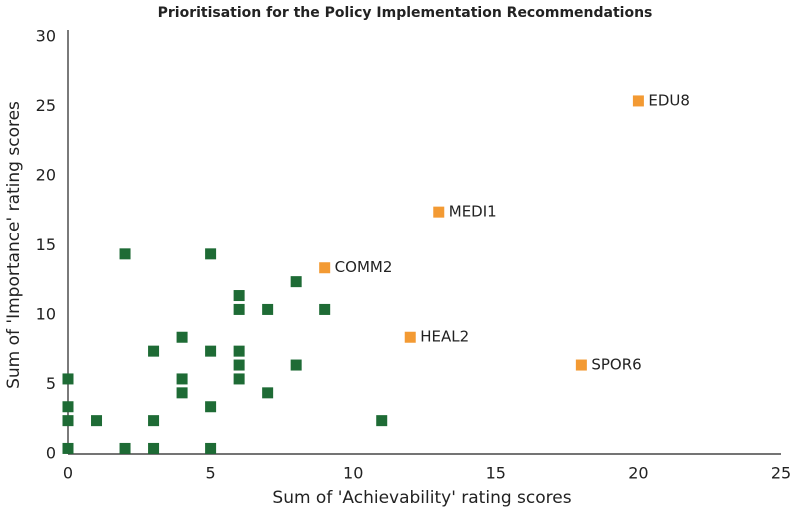 The image size is (797, 514). What do you see at coordinates (616, 365) in the screenshot?
I see `point-label: SPOR6` at bounding box center [616, 365].